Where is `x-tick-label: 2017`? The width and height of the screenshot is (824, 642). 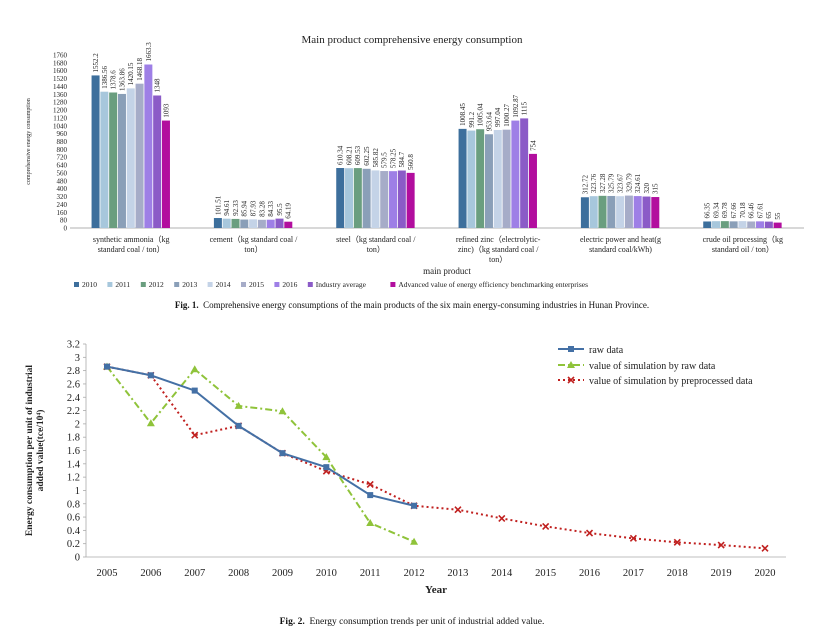 x-tick-label: 2017 is located at coordinates (633, 573).